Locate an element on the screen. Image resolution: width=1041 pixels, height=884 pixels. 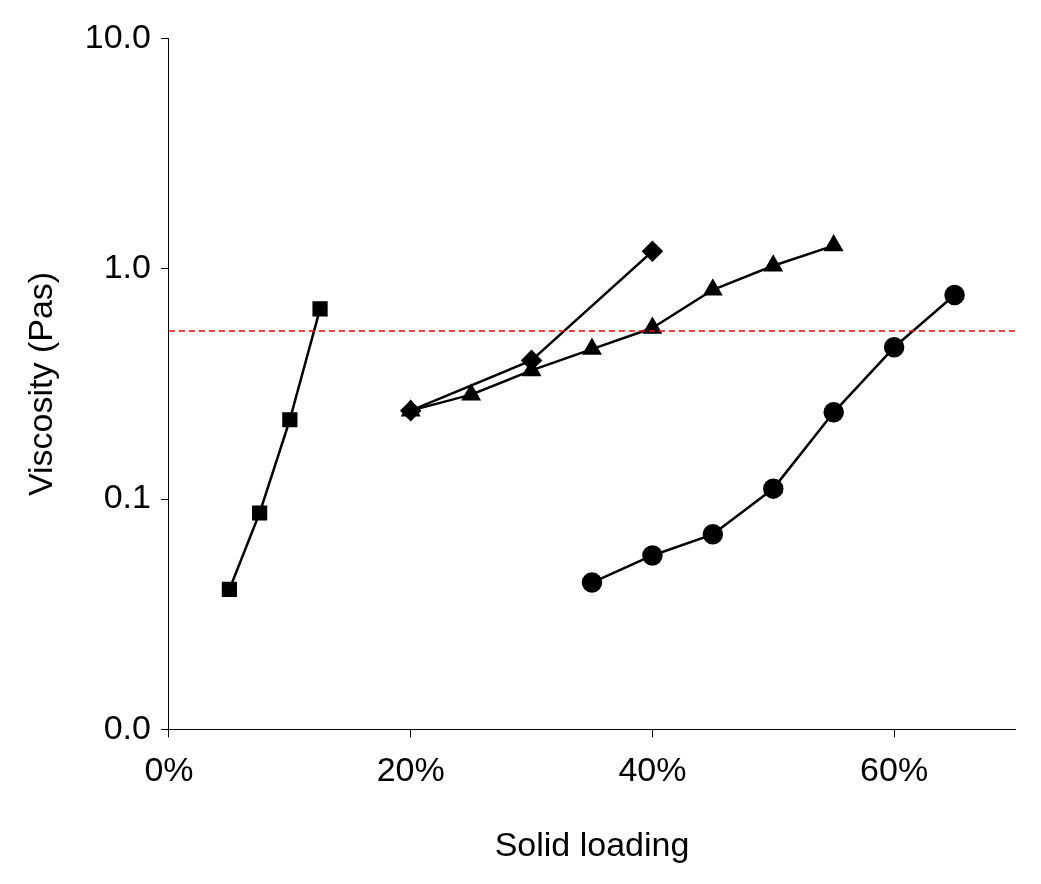
y-axis-title: Viscosity (Pas) is located at coordinates (39, 384).